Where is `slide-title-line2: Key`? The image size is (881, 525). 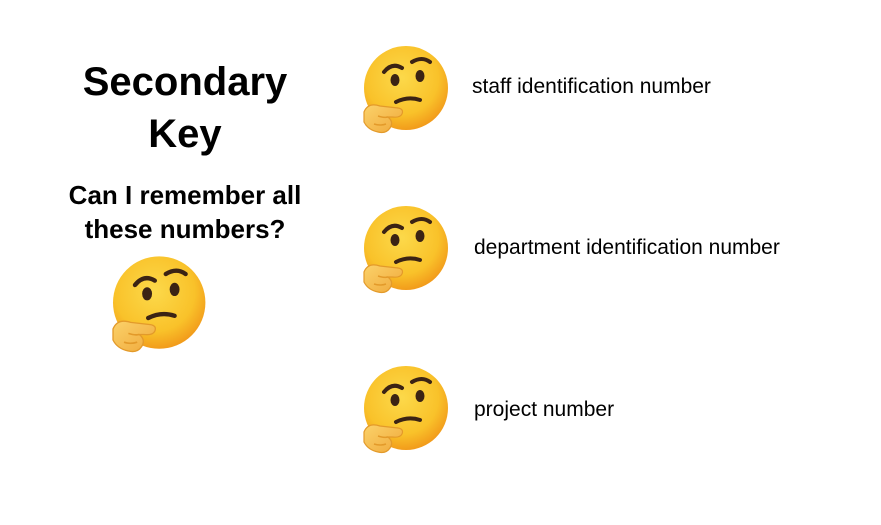
slide-title-line2: Key is located at coordinates (185, 134).